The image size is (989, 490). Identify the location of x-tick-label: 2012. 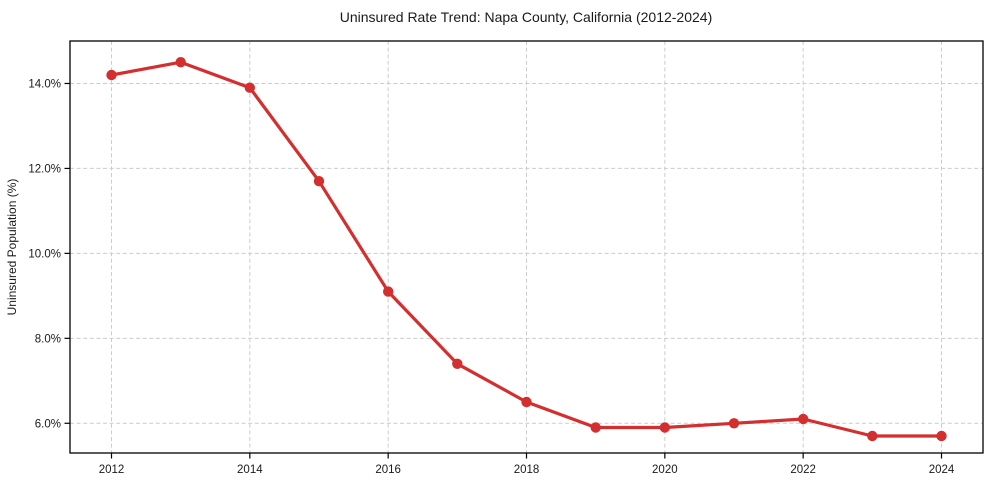
(112, 470).